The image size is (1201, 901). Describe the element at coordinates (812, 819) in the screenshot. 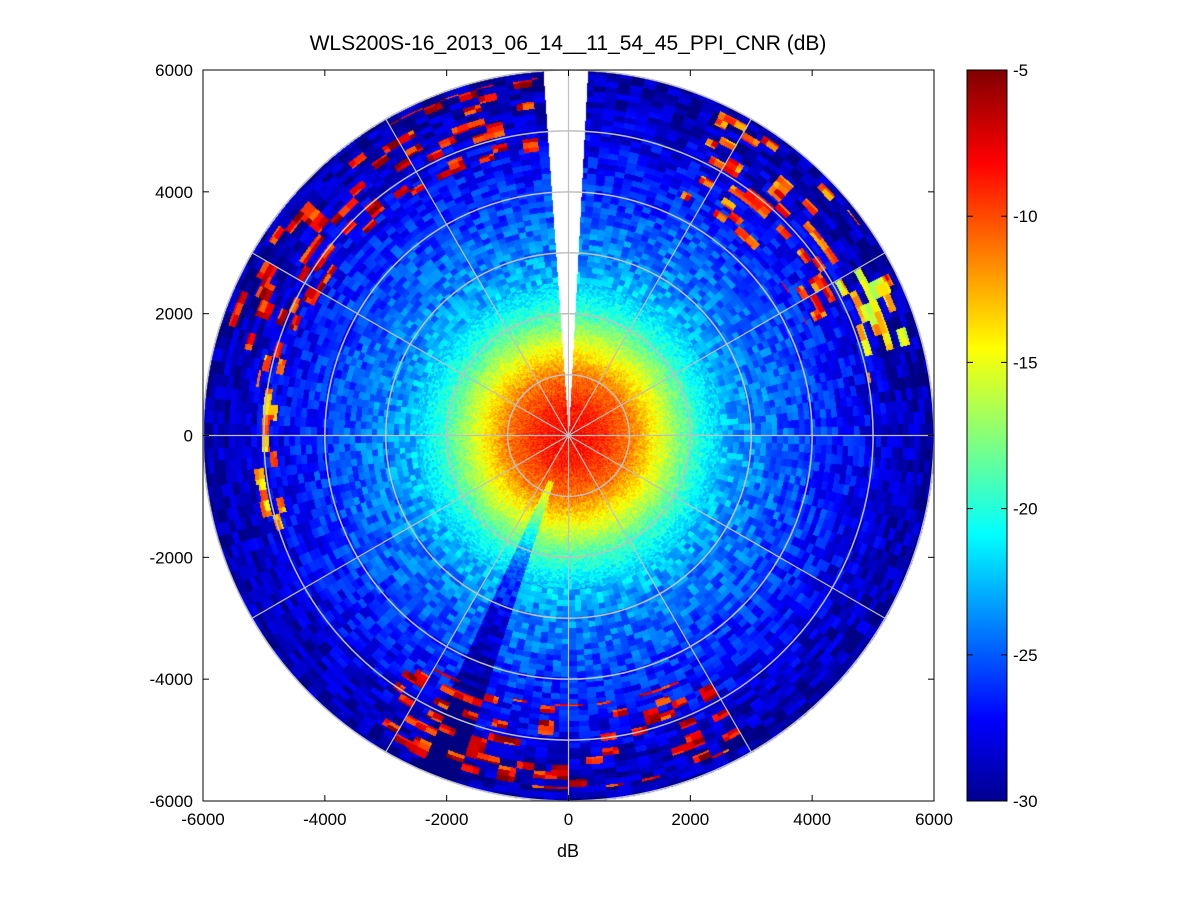

I see `x-tick-label: 4000` at that location.